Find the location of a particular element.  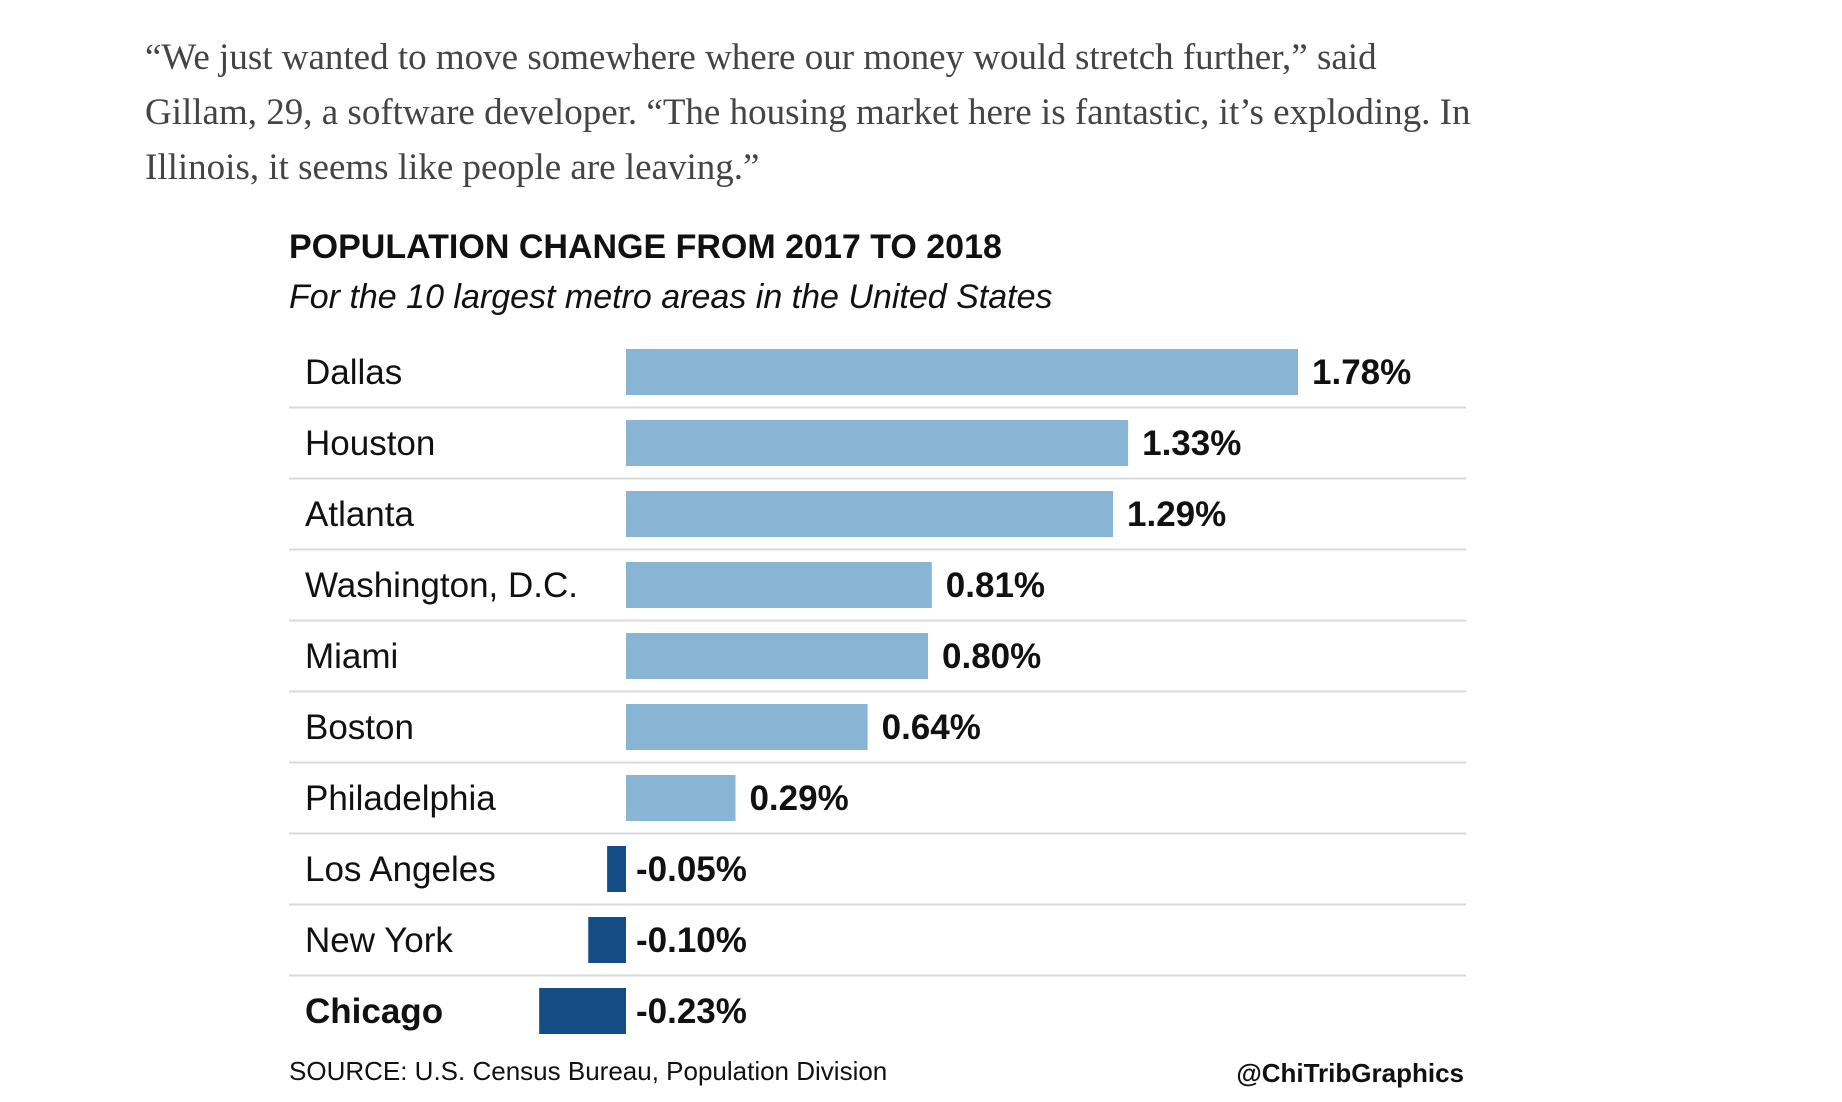

value-label: 0.64% is located at coordinates (931, 727).